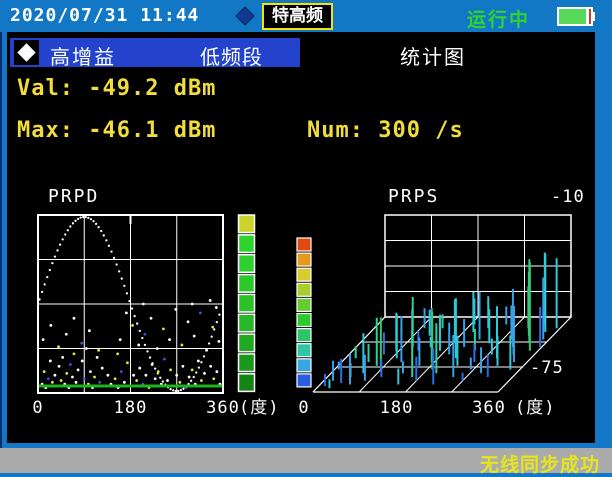  I want to click on battery-icon, so click(576, 16).